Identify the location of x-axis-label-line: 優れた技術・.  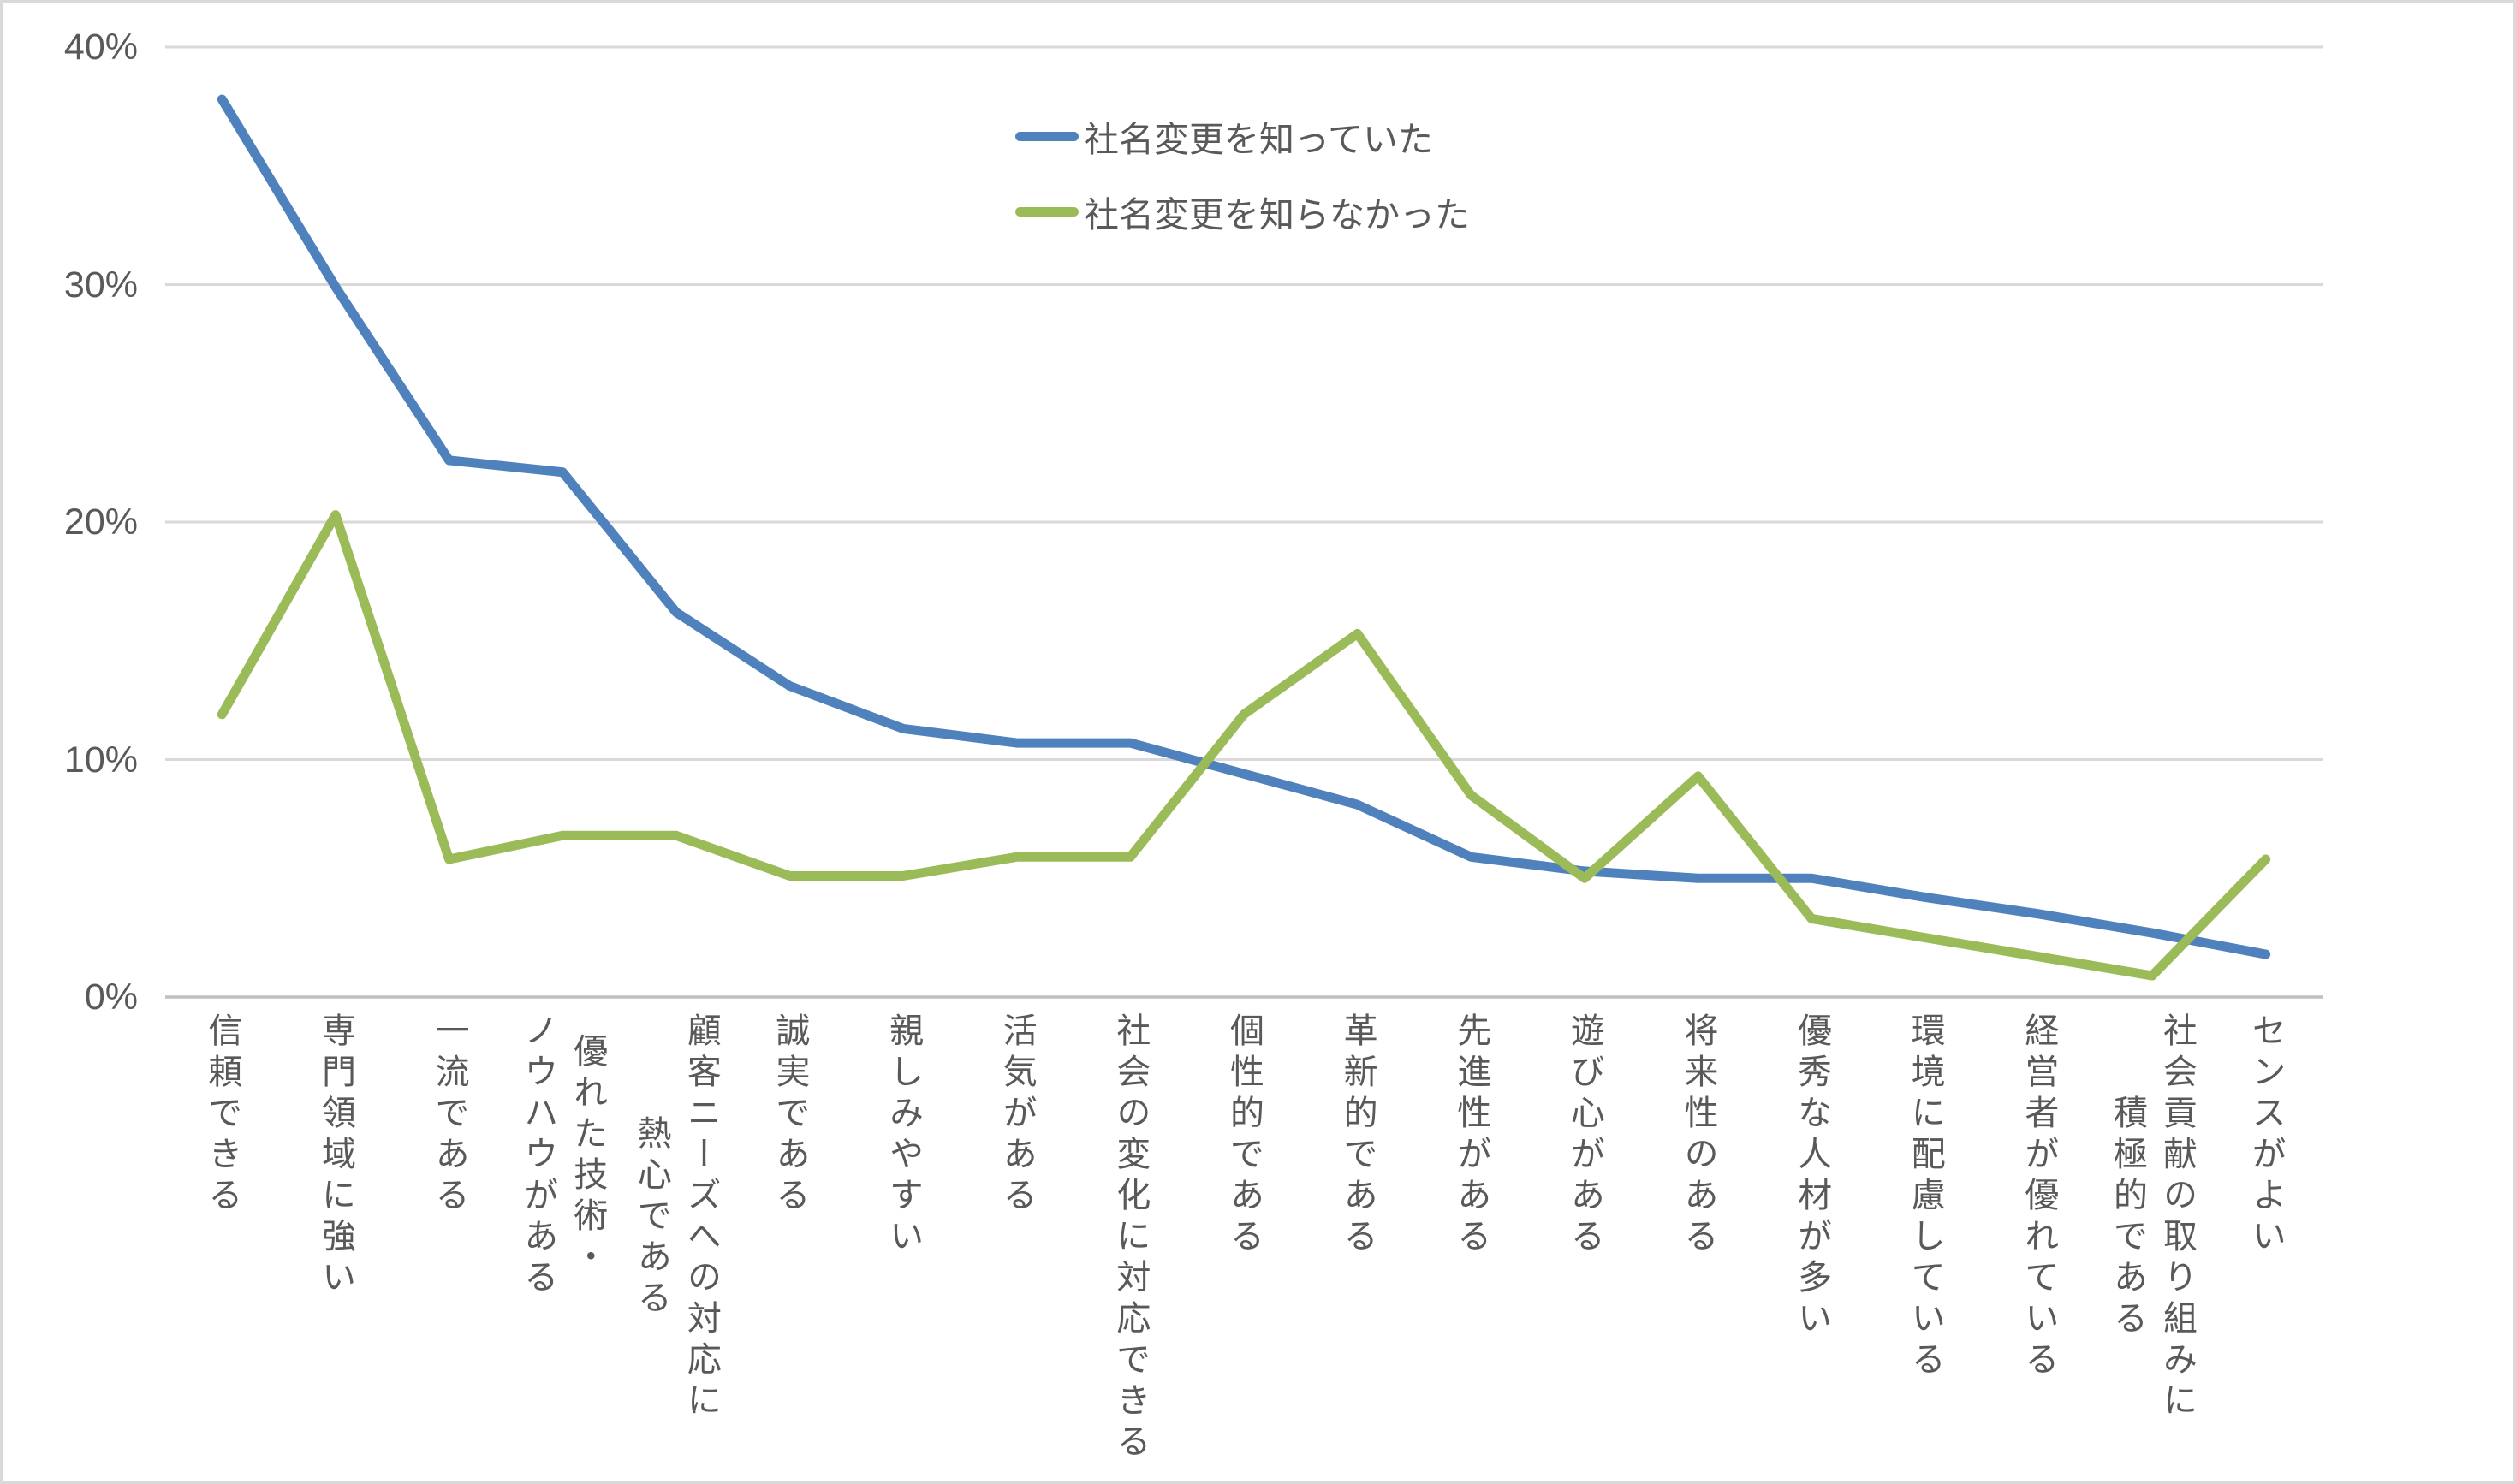
(588, 1156).